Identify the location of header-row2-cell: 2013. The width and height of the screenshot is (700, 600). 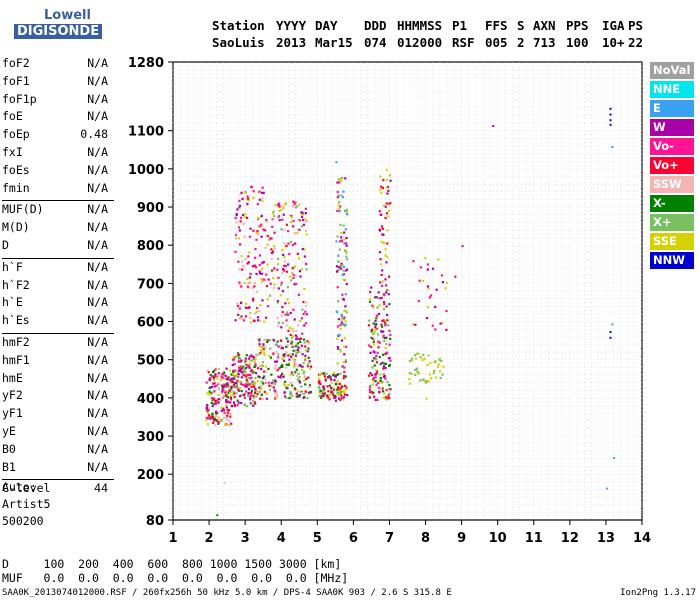
(291, 42).